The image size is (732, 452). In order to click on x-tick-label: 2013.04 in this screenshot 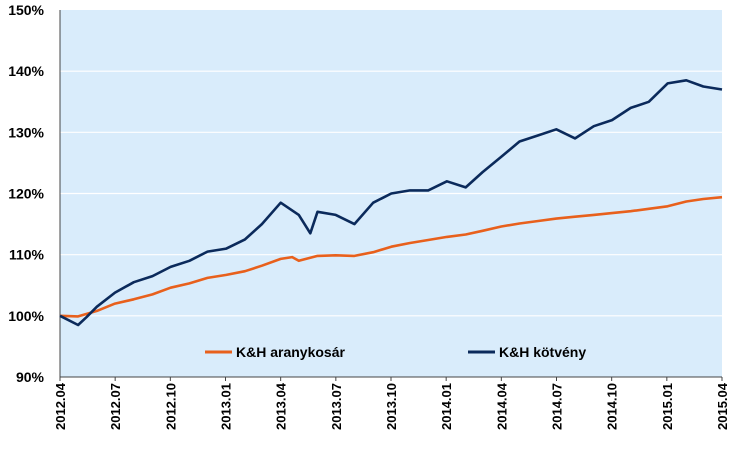, I will do `click(281, 406)`.